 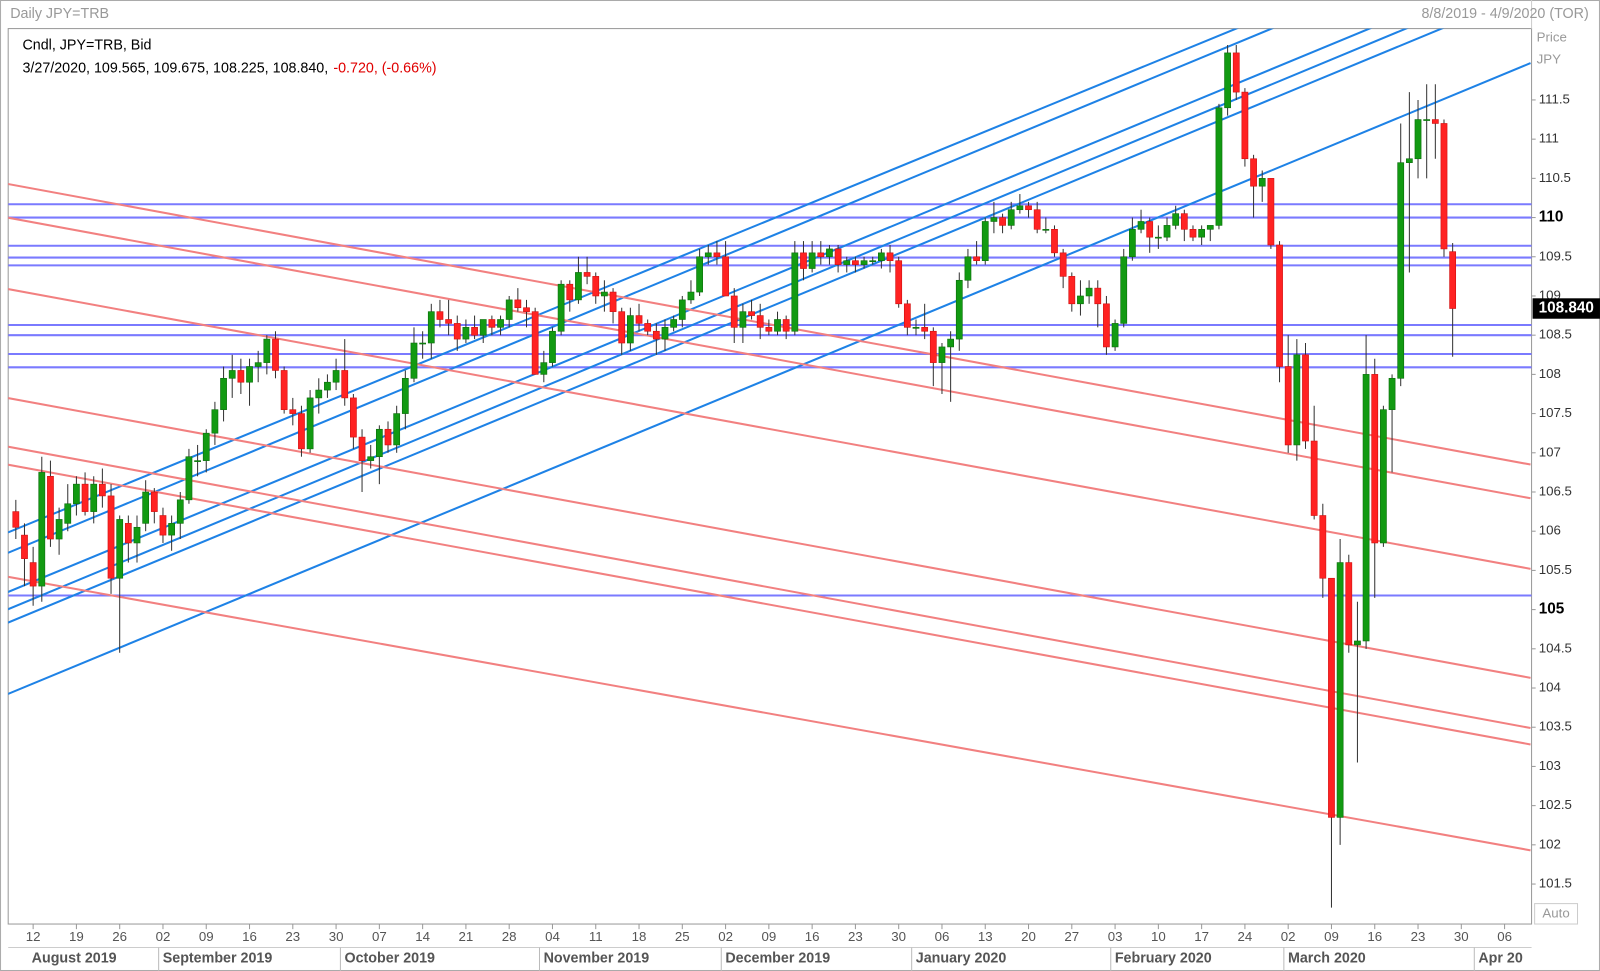 I want to click on month-label: October 2019, so click(x=389, y=959).